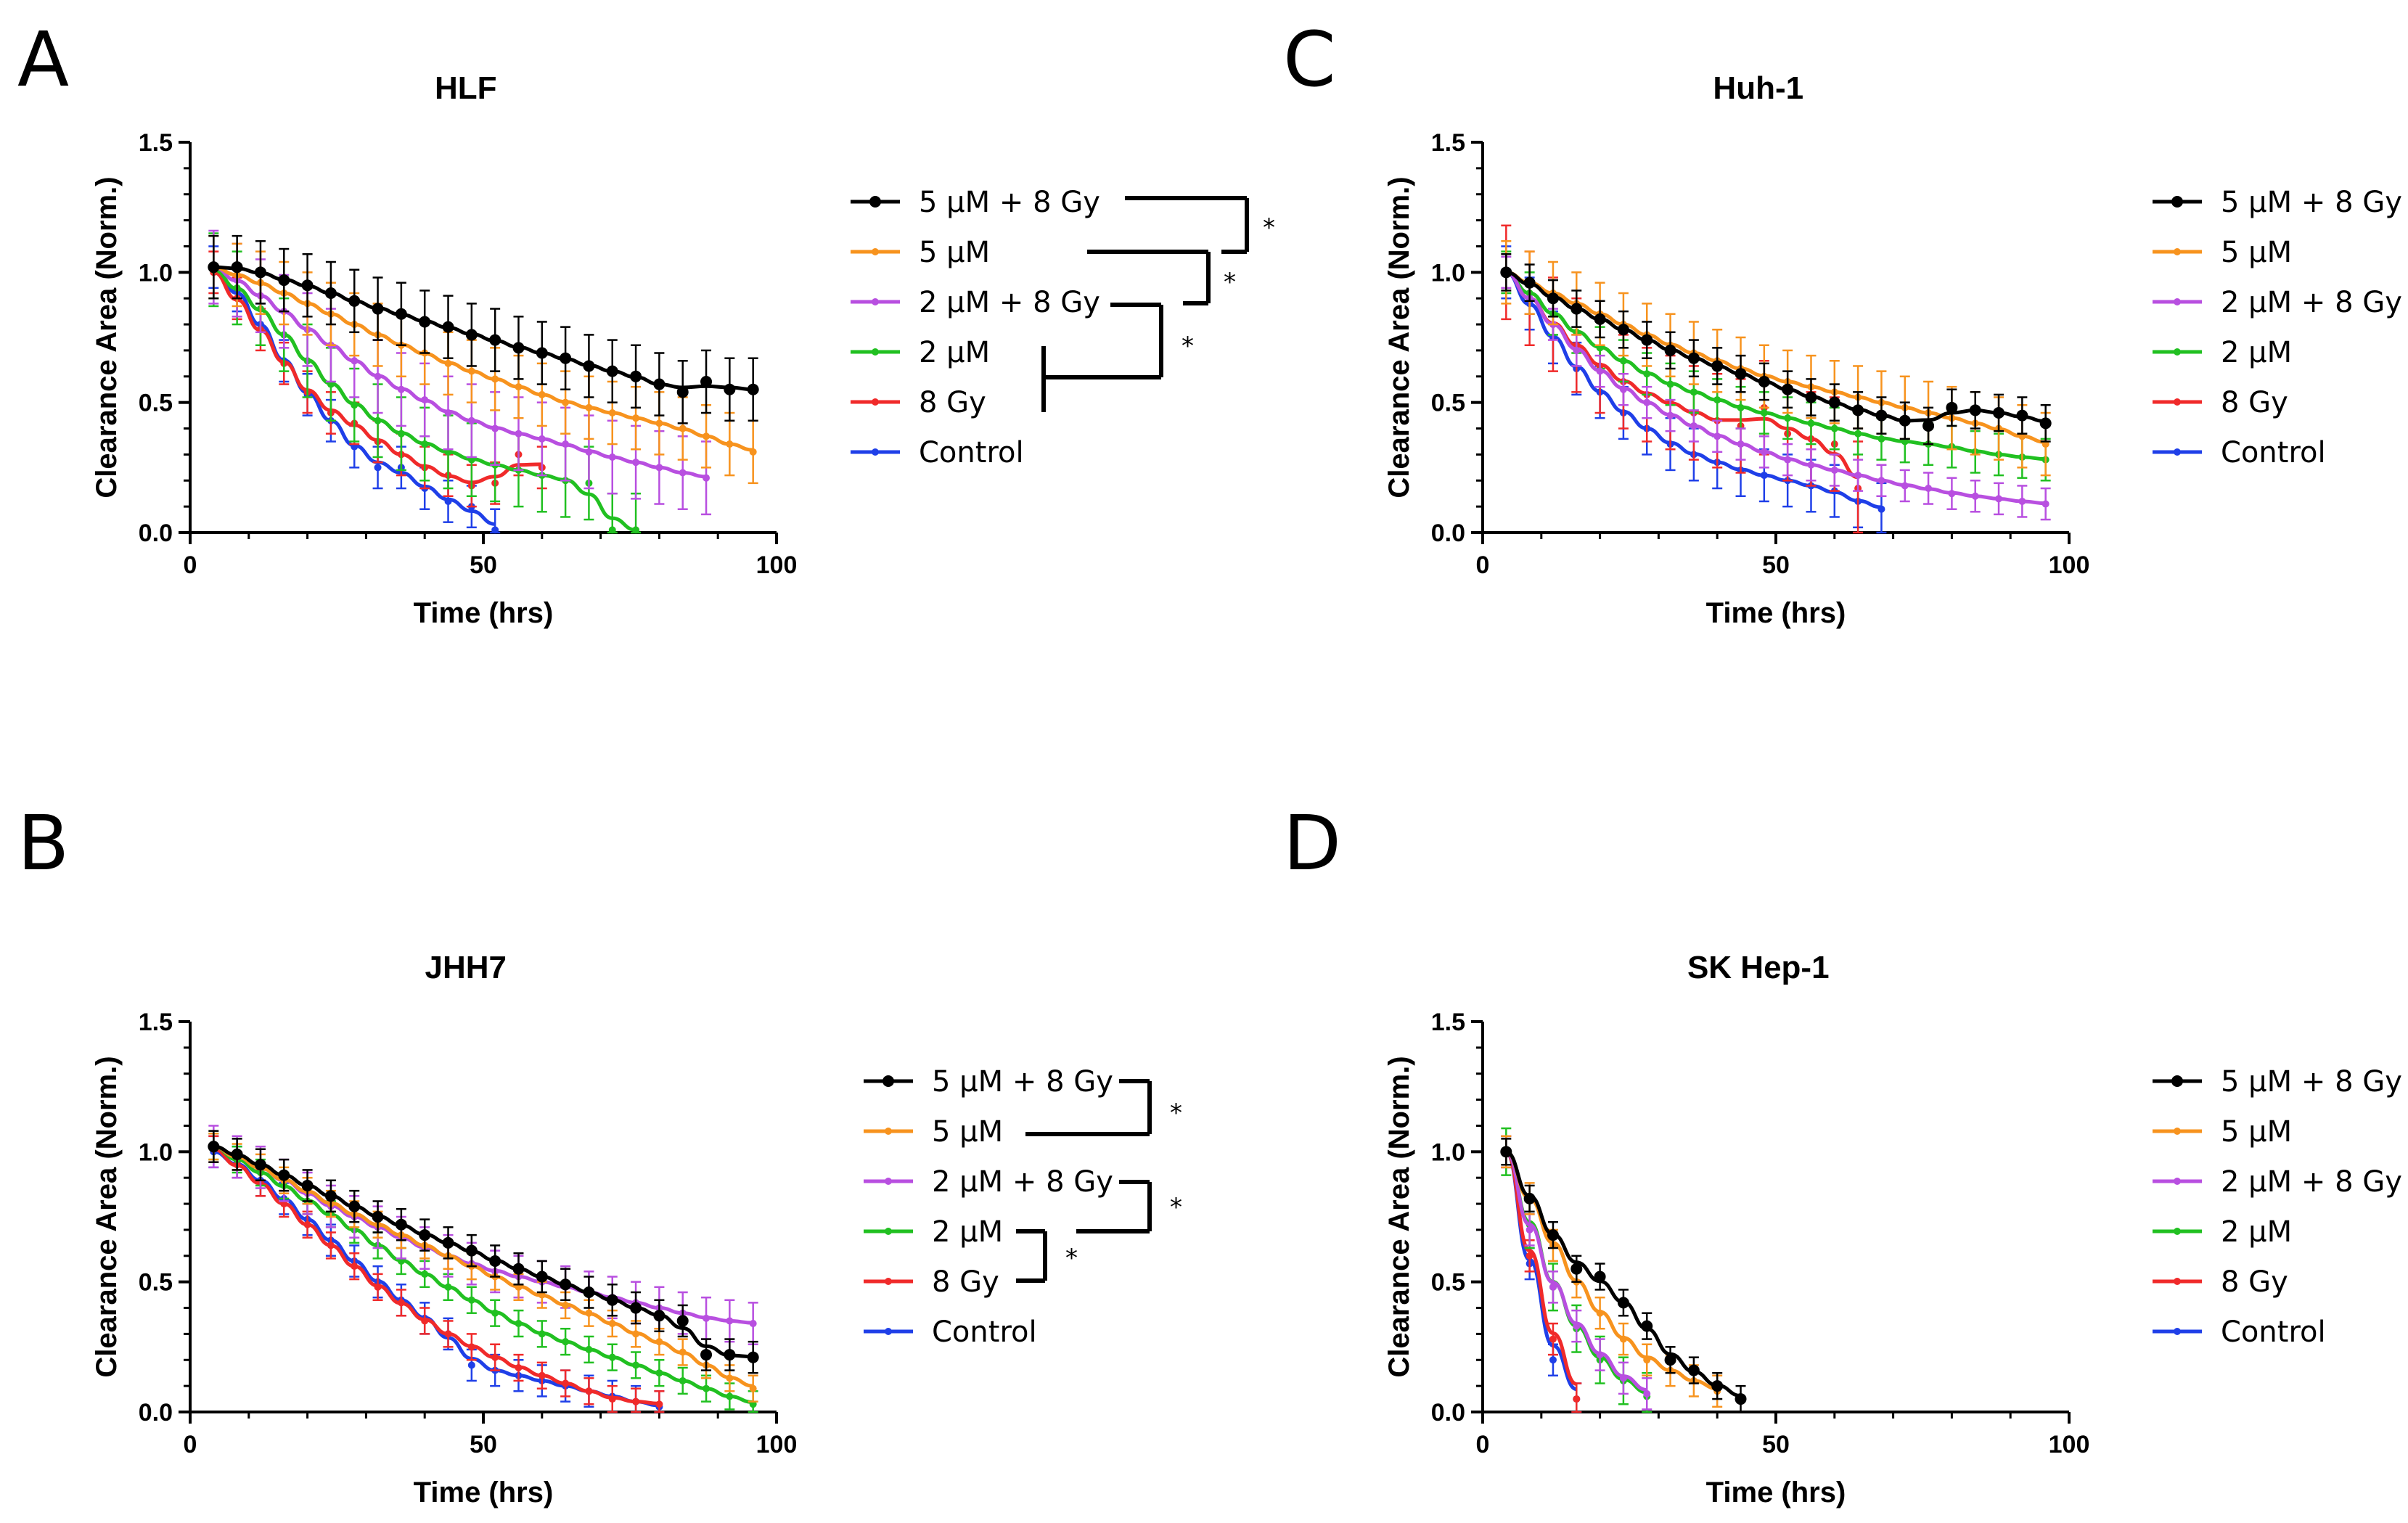 Image resolution: width=2408 pixels, height=1523 pixels. What do you see at coordinates (43, 59) in the screenshot?
I see `panel-letter: A` at bounding box center [43, 59].